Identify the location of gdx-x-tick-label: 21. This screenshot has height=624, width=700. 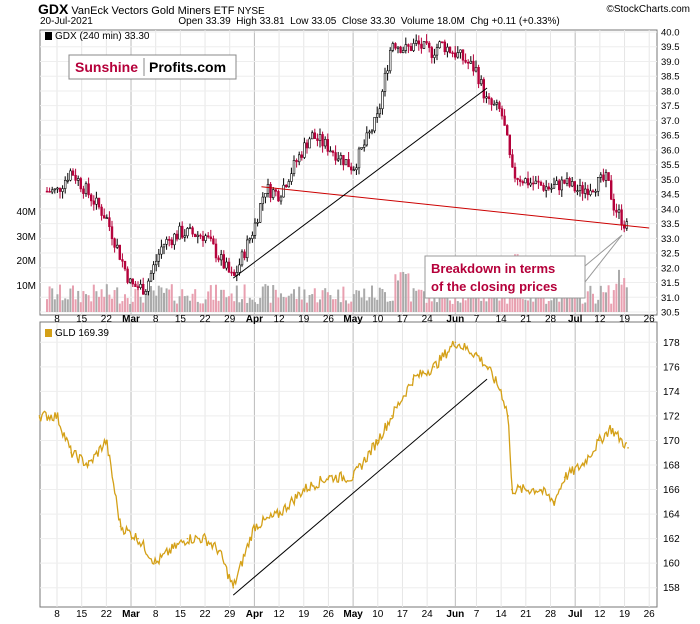
(526, 319).